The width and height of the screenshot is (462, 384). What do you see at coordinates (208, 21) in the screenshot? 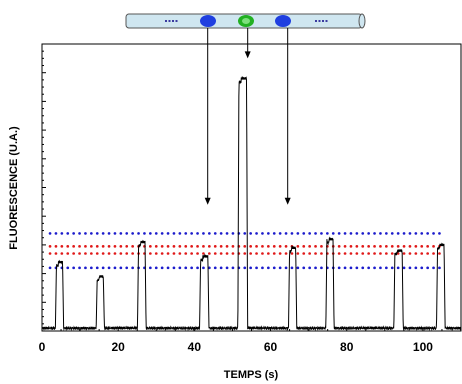
I see `blue-droplet-left` at bounding box center [208, 21].